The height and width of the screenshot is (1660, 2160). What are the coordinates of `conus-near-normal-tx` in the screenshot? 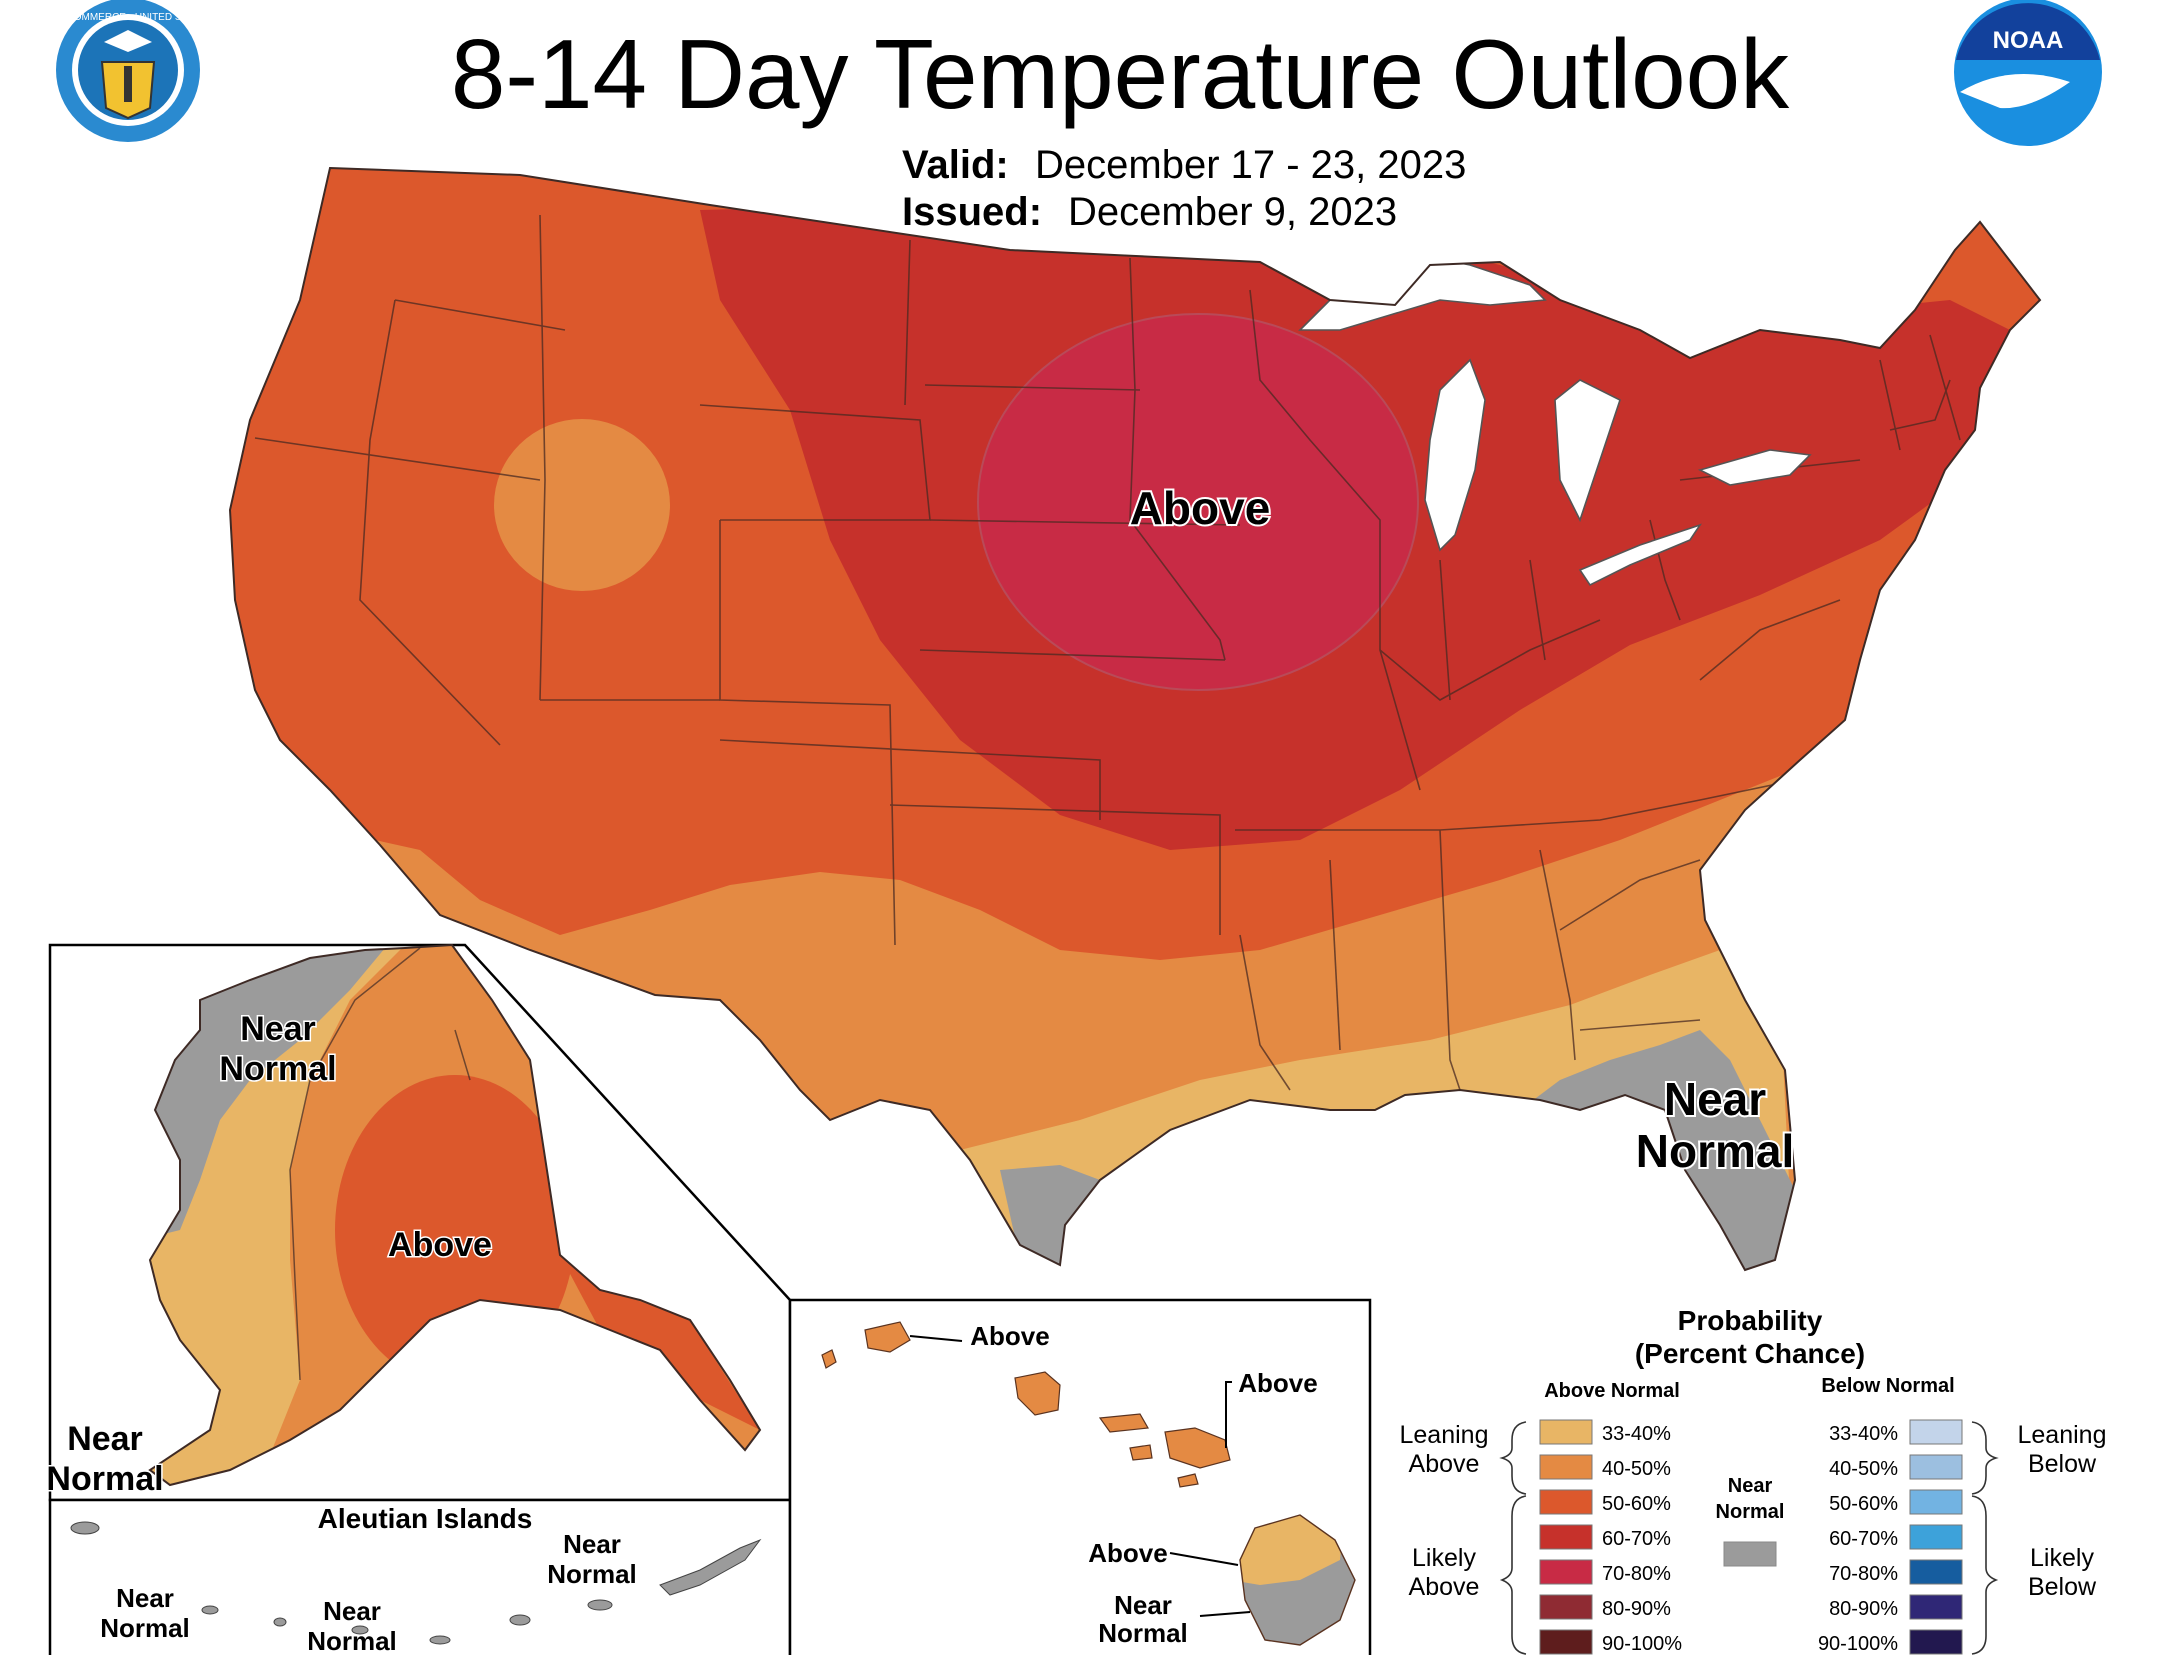 It's located at (1060, 1217).